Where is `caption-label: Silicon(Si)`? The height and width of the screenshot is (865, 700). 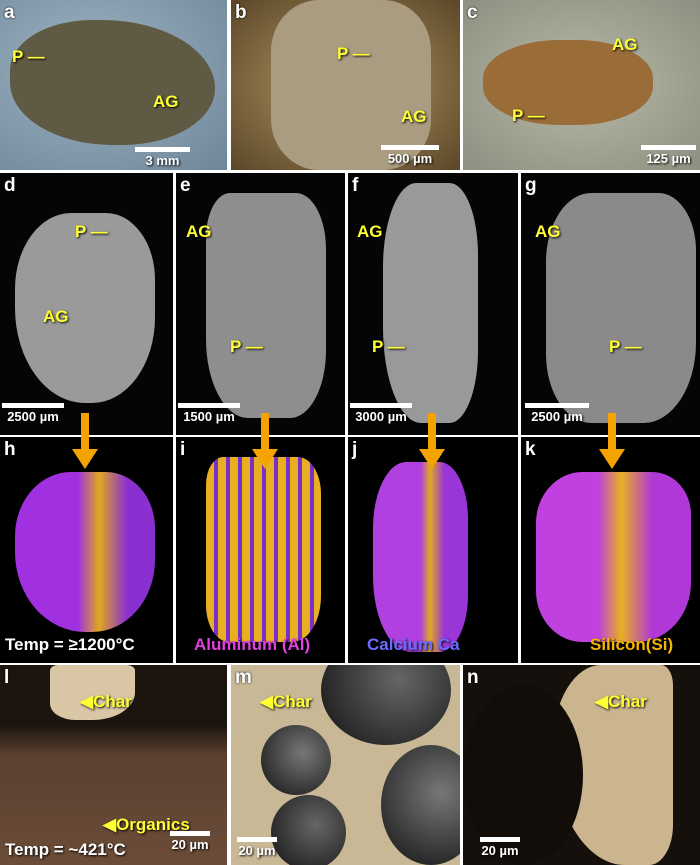
caption-label: Silicon(Si) is located at coordinates (632, 644).